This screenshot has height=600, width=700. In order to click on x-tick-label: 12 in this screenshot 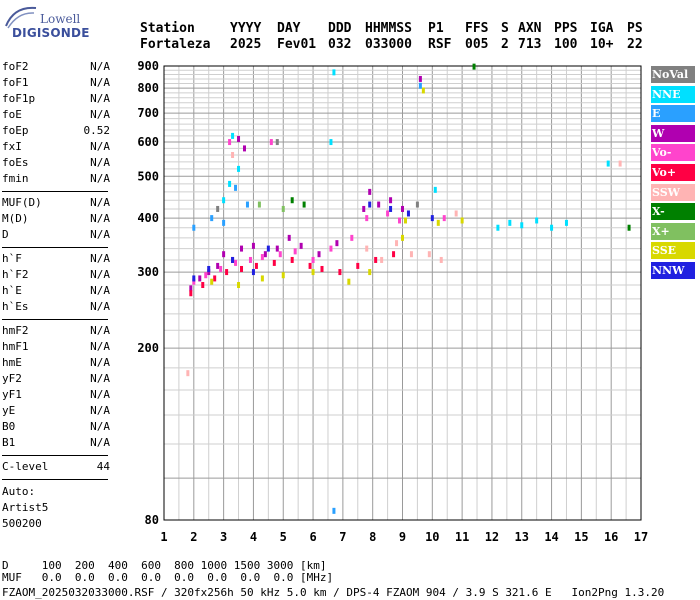, I will do `click(492, 537)`.